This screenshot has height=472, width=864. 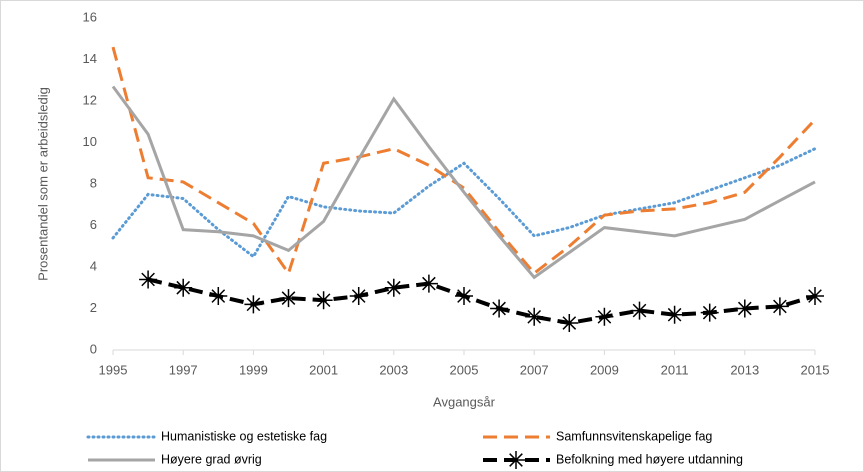 What do you see at coordinates (93, 224) in the screenshot?
I see `y-tick-label: 6` at bounding box center [93, 224].